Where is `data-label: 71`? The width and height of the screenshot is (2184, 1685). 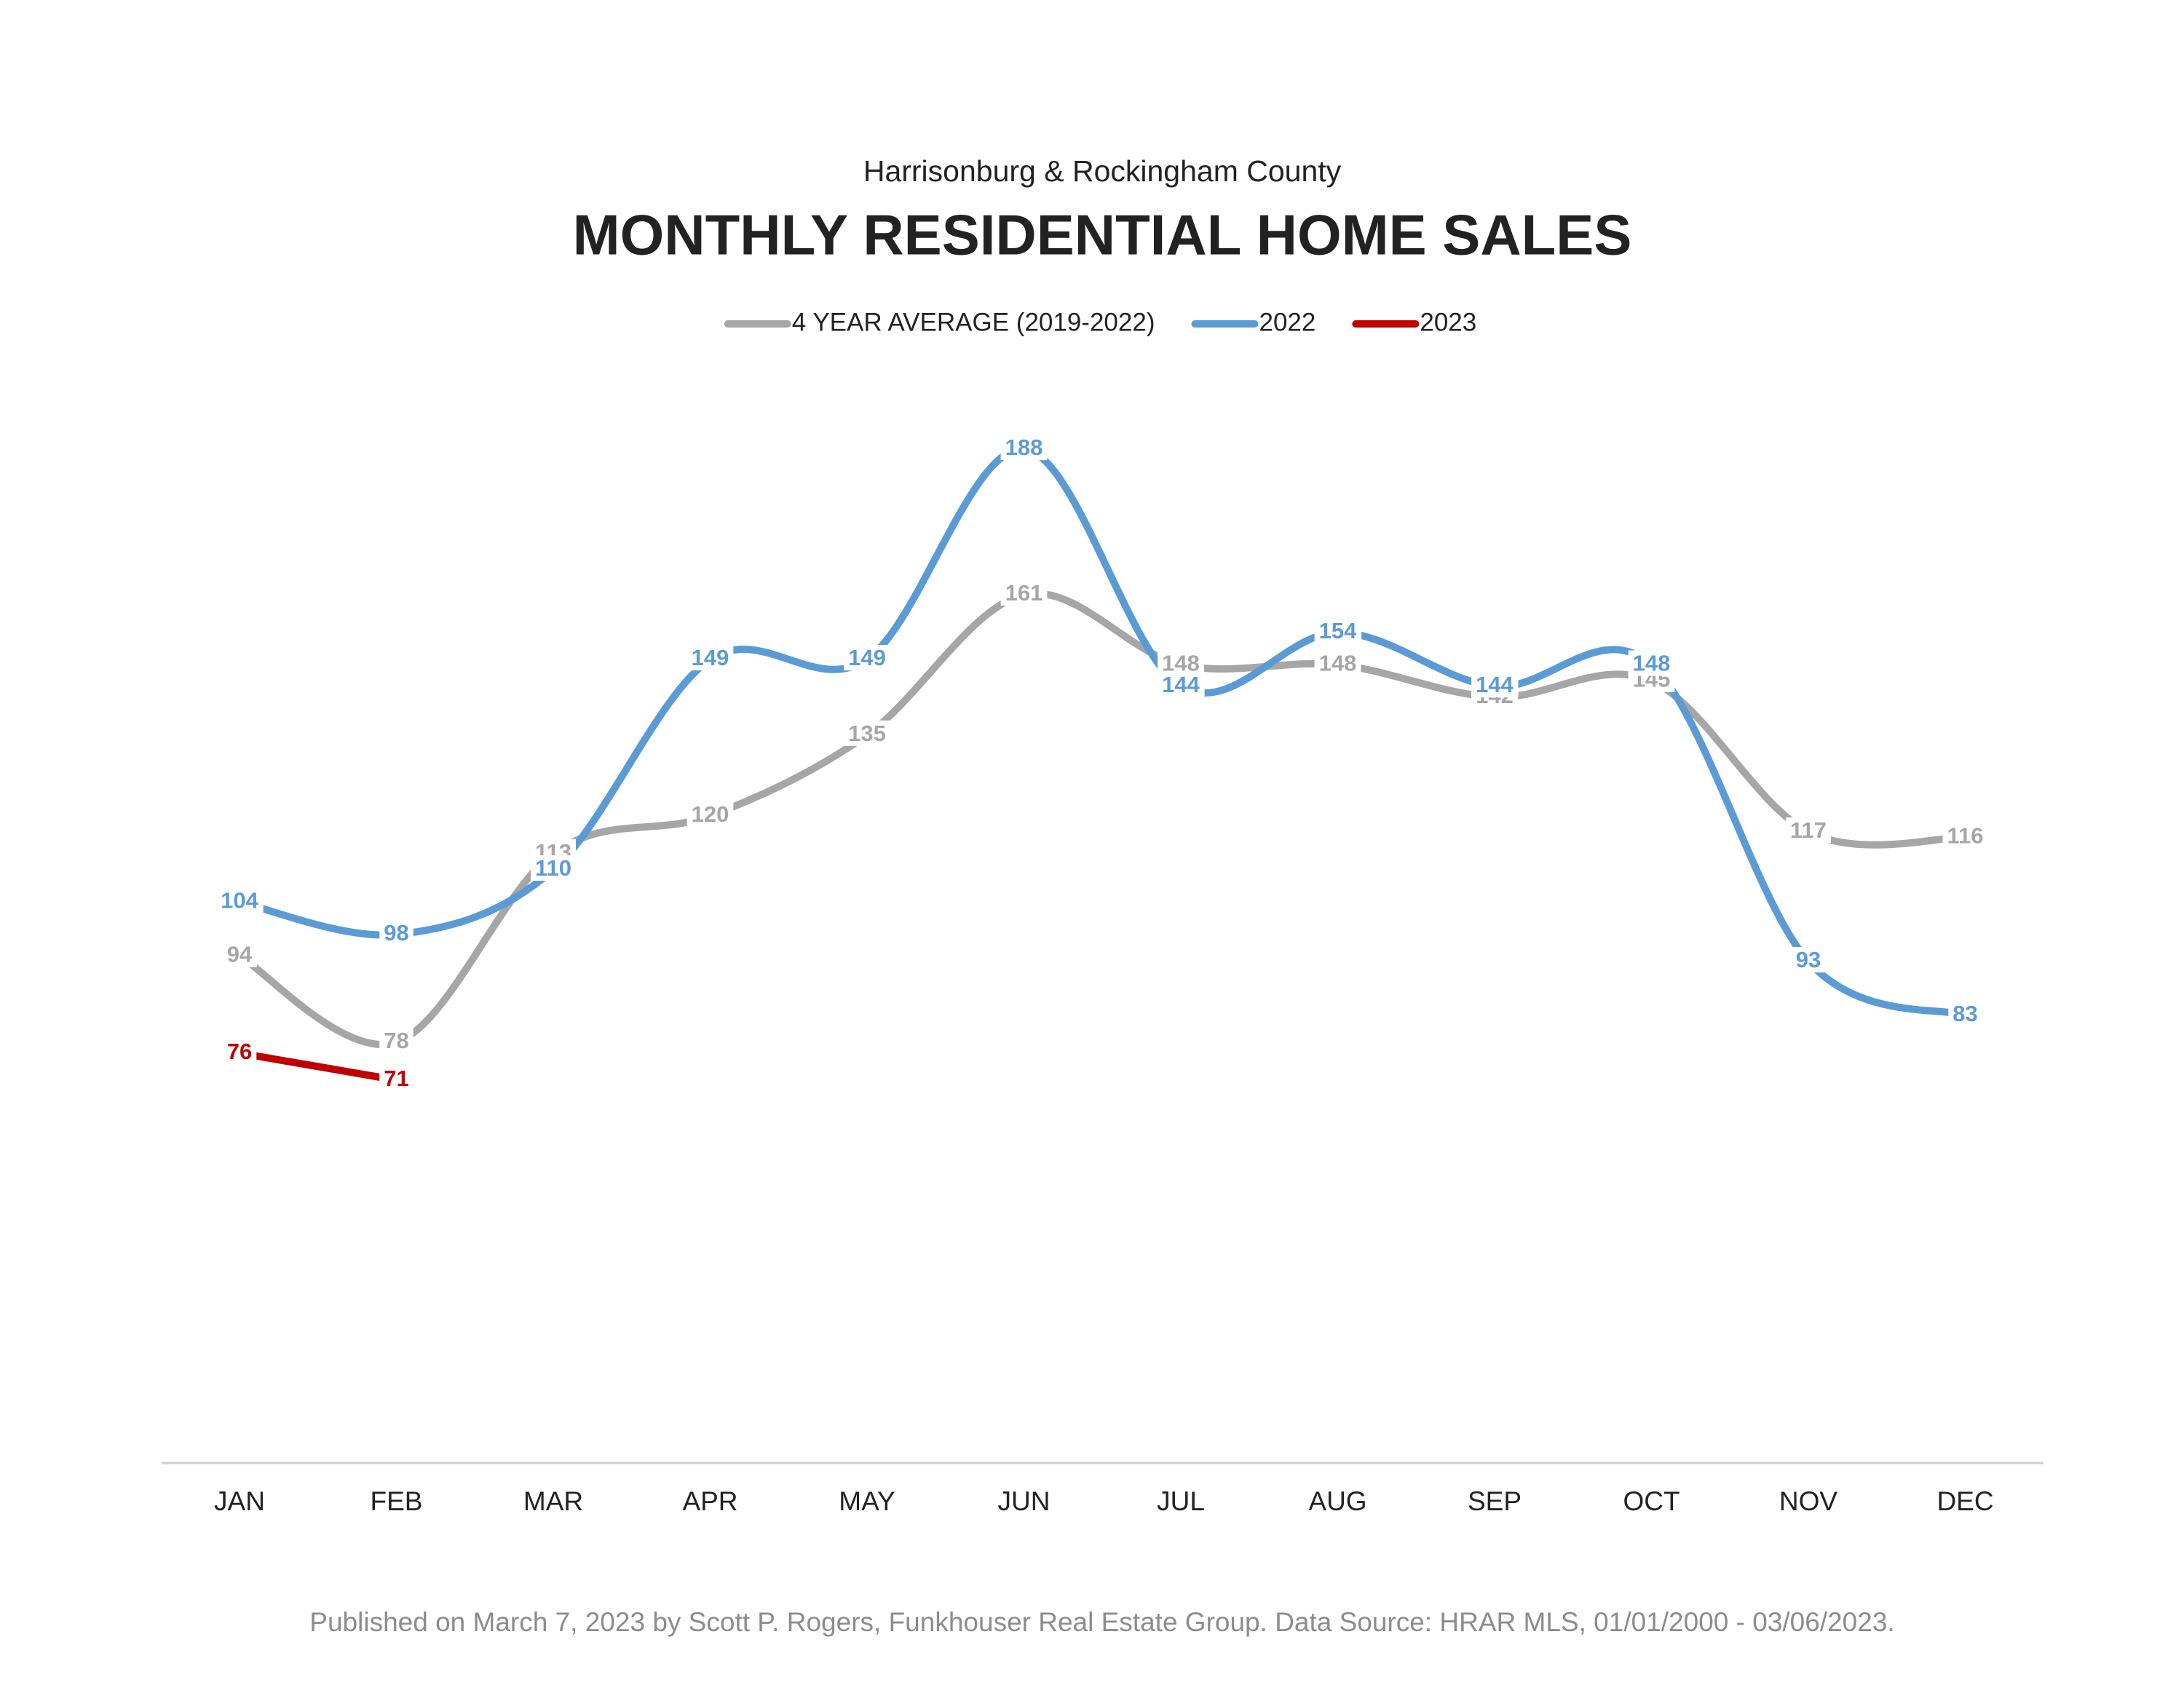
data-label: 71 is located at coordinates (396, 1078).